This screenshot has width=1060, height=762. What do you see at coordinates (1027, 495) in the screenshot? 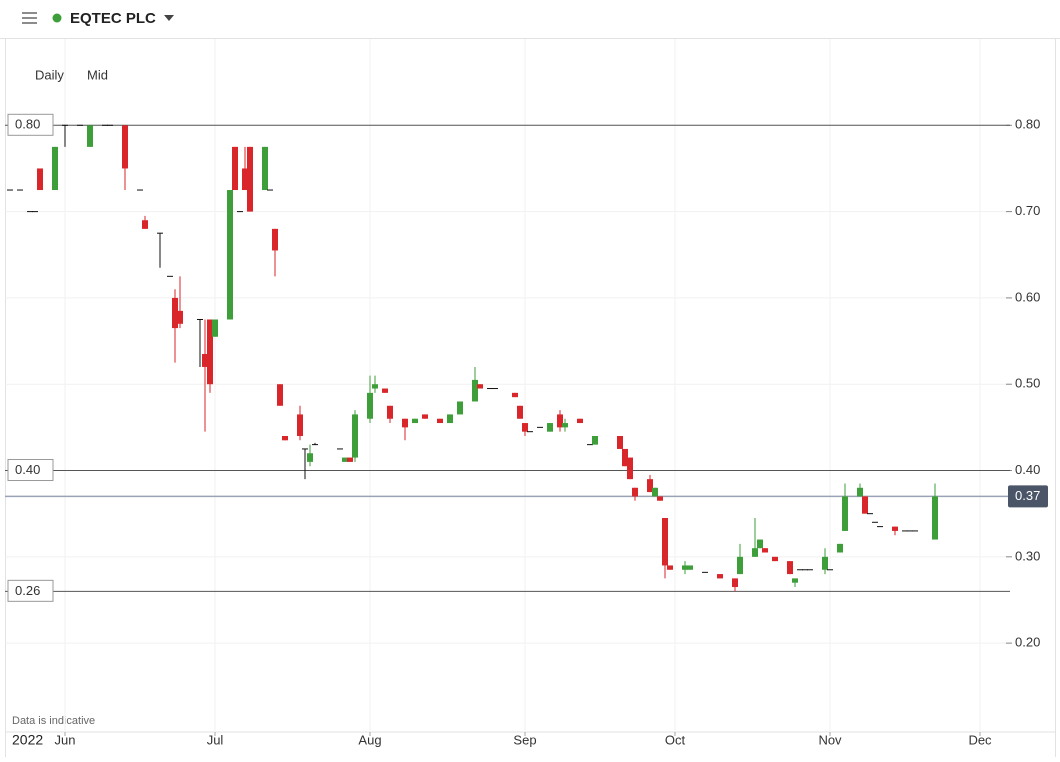
I see `last-price-label: 0.37` at bounding box center [1027, 495].